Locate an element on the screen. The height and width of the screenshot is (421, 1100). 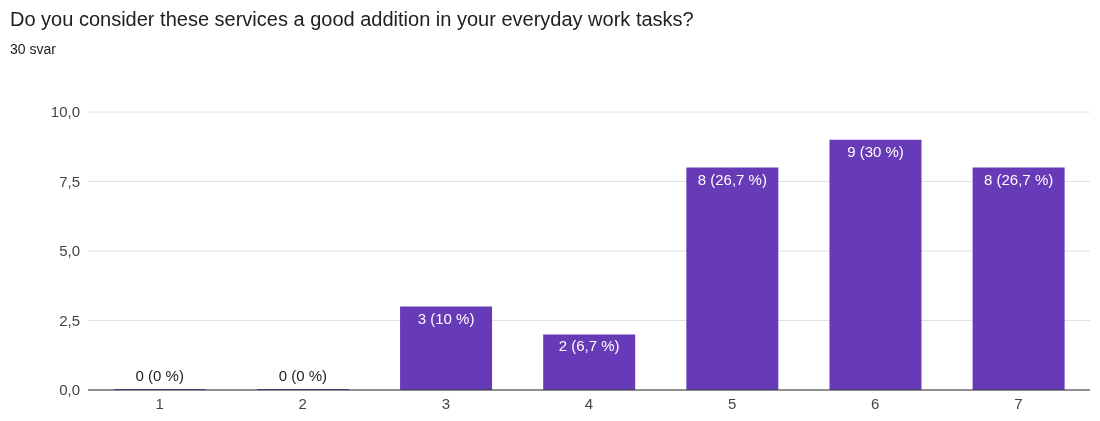
data-label: 3 (10 %) is located at coordinates (446, 318).